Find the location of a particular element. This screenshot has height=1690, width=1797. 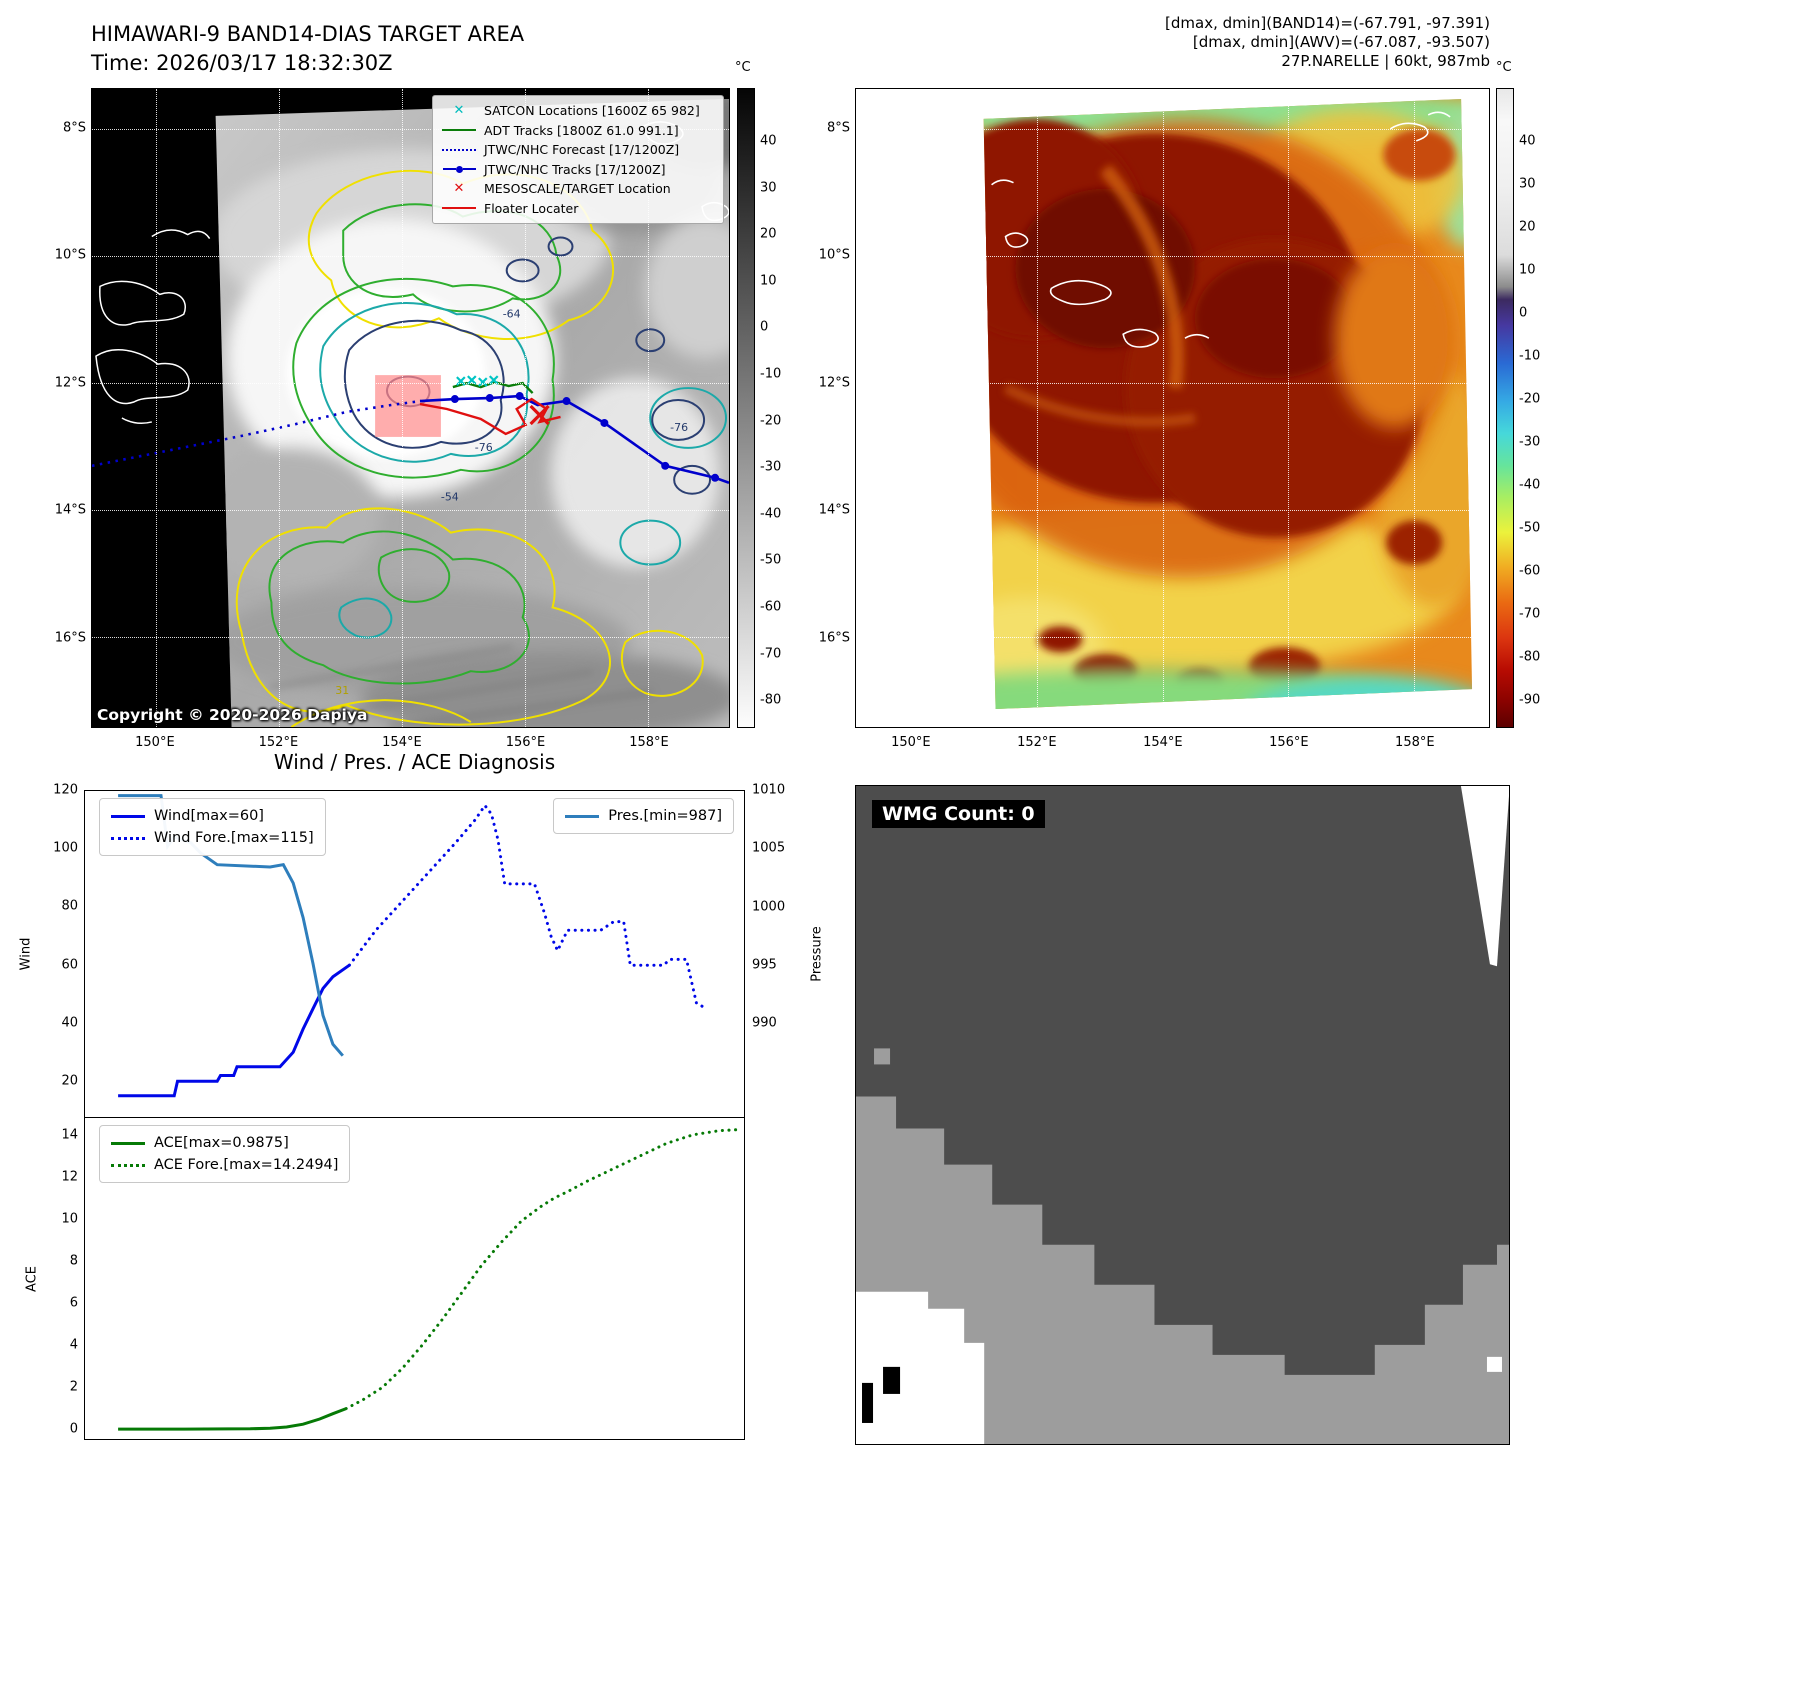

legend-label: Wind Fore.[max=115] is located at coordinates (234, 838).